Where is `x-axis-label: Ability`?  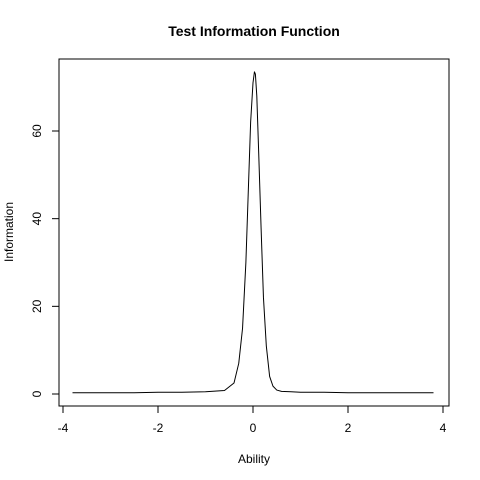
x-axis-label: Ability is located at coordinates (254, 459).